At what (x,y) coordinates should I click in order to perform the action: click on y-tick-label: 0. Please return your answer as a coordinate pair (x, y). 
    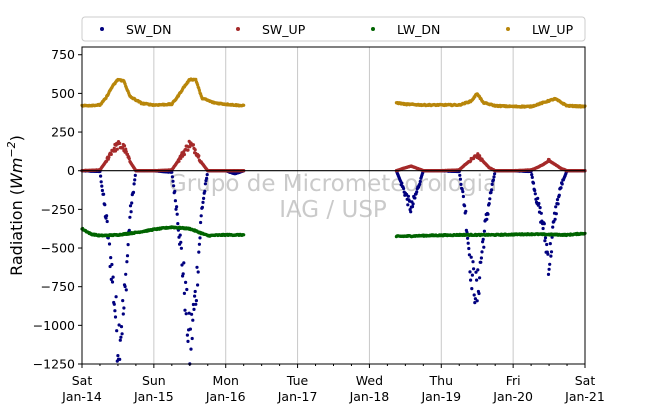
    Looking at the image, I should click on (71, 170).